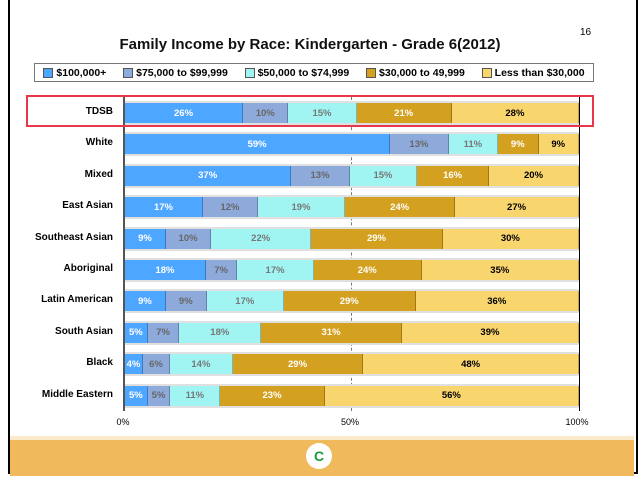  I want to click on legend-item: Less than $30,000, so click(533, 72).